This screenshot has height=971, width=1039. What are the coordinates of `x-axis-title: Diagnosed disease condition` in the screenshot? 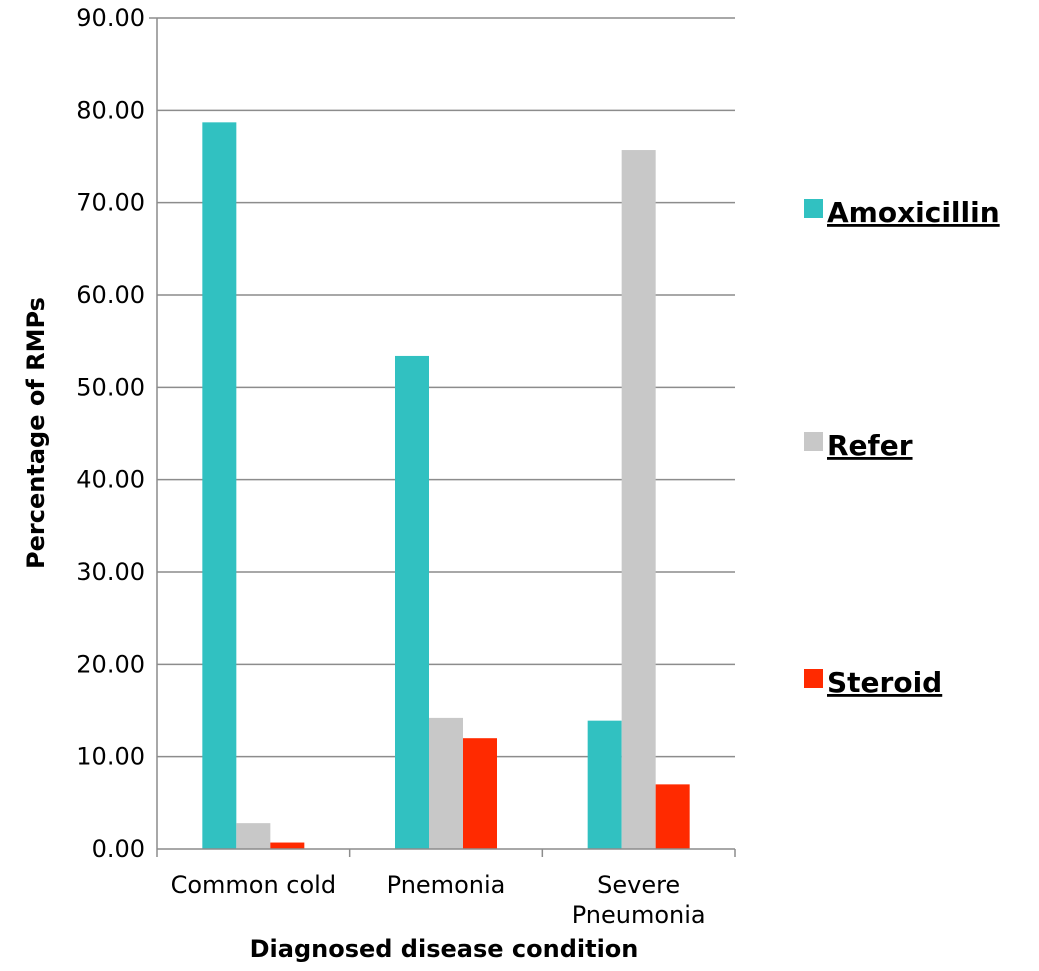 It's located at (444, 949).